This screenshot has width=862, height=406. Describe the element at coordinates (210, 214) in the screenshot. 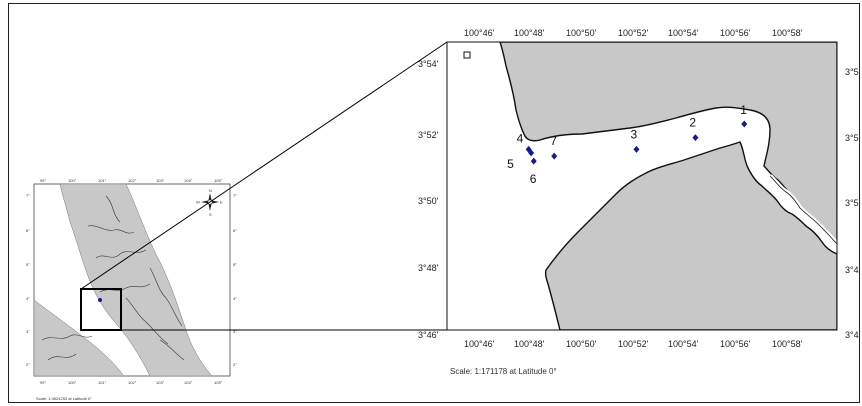

I see `svg-text: S` at that location.